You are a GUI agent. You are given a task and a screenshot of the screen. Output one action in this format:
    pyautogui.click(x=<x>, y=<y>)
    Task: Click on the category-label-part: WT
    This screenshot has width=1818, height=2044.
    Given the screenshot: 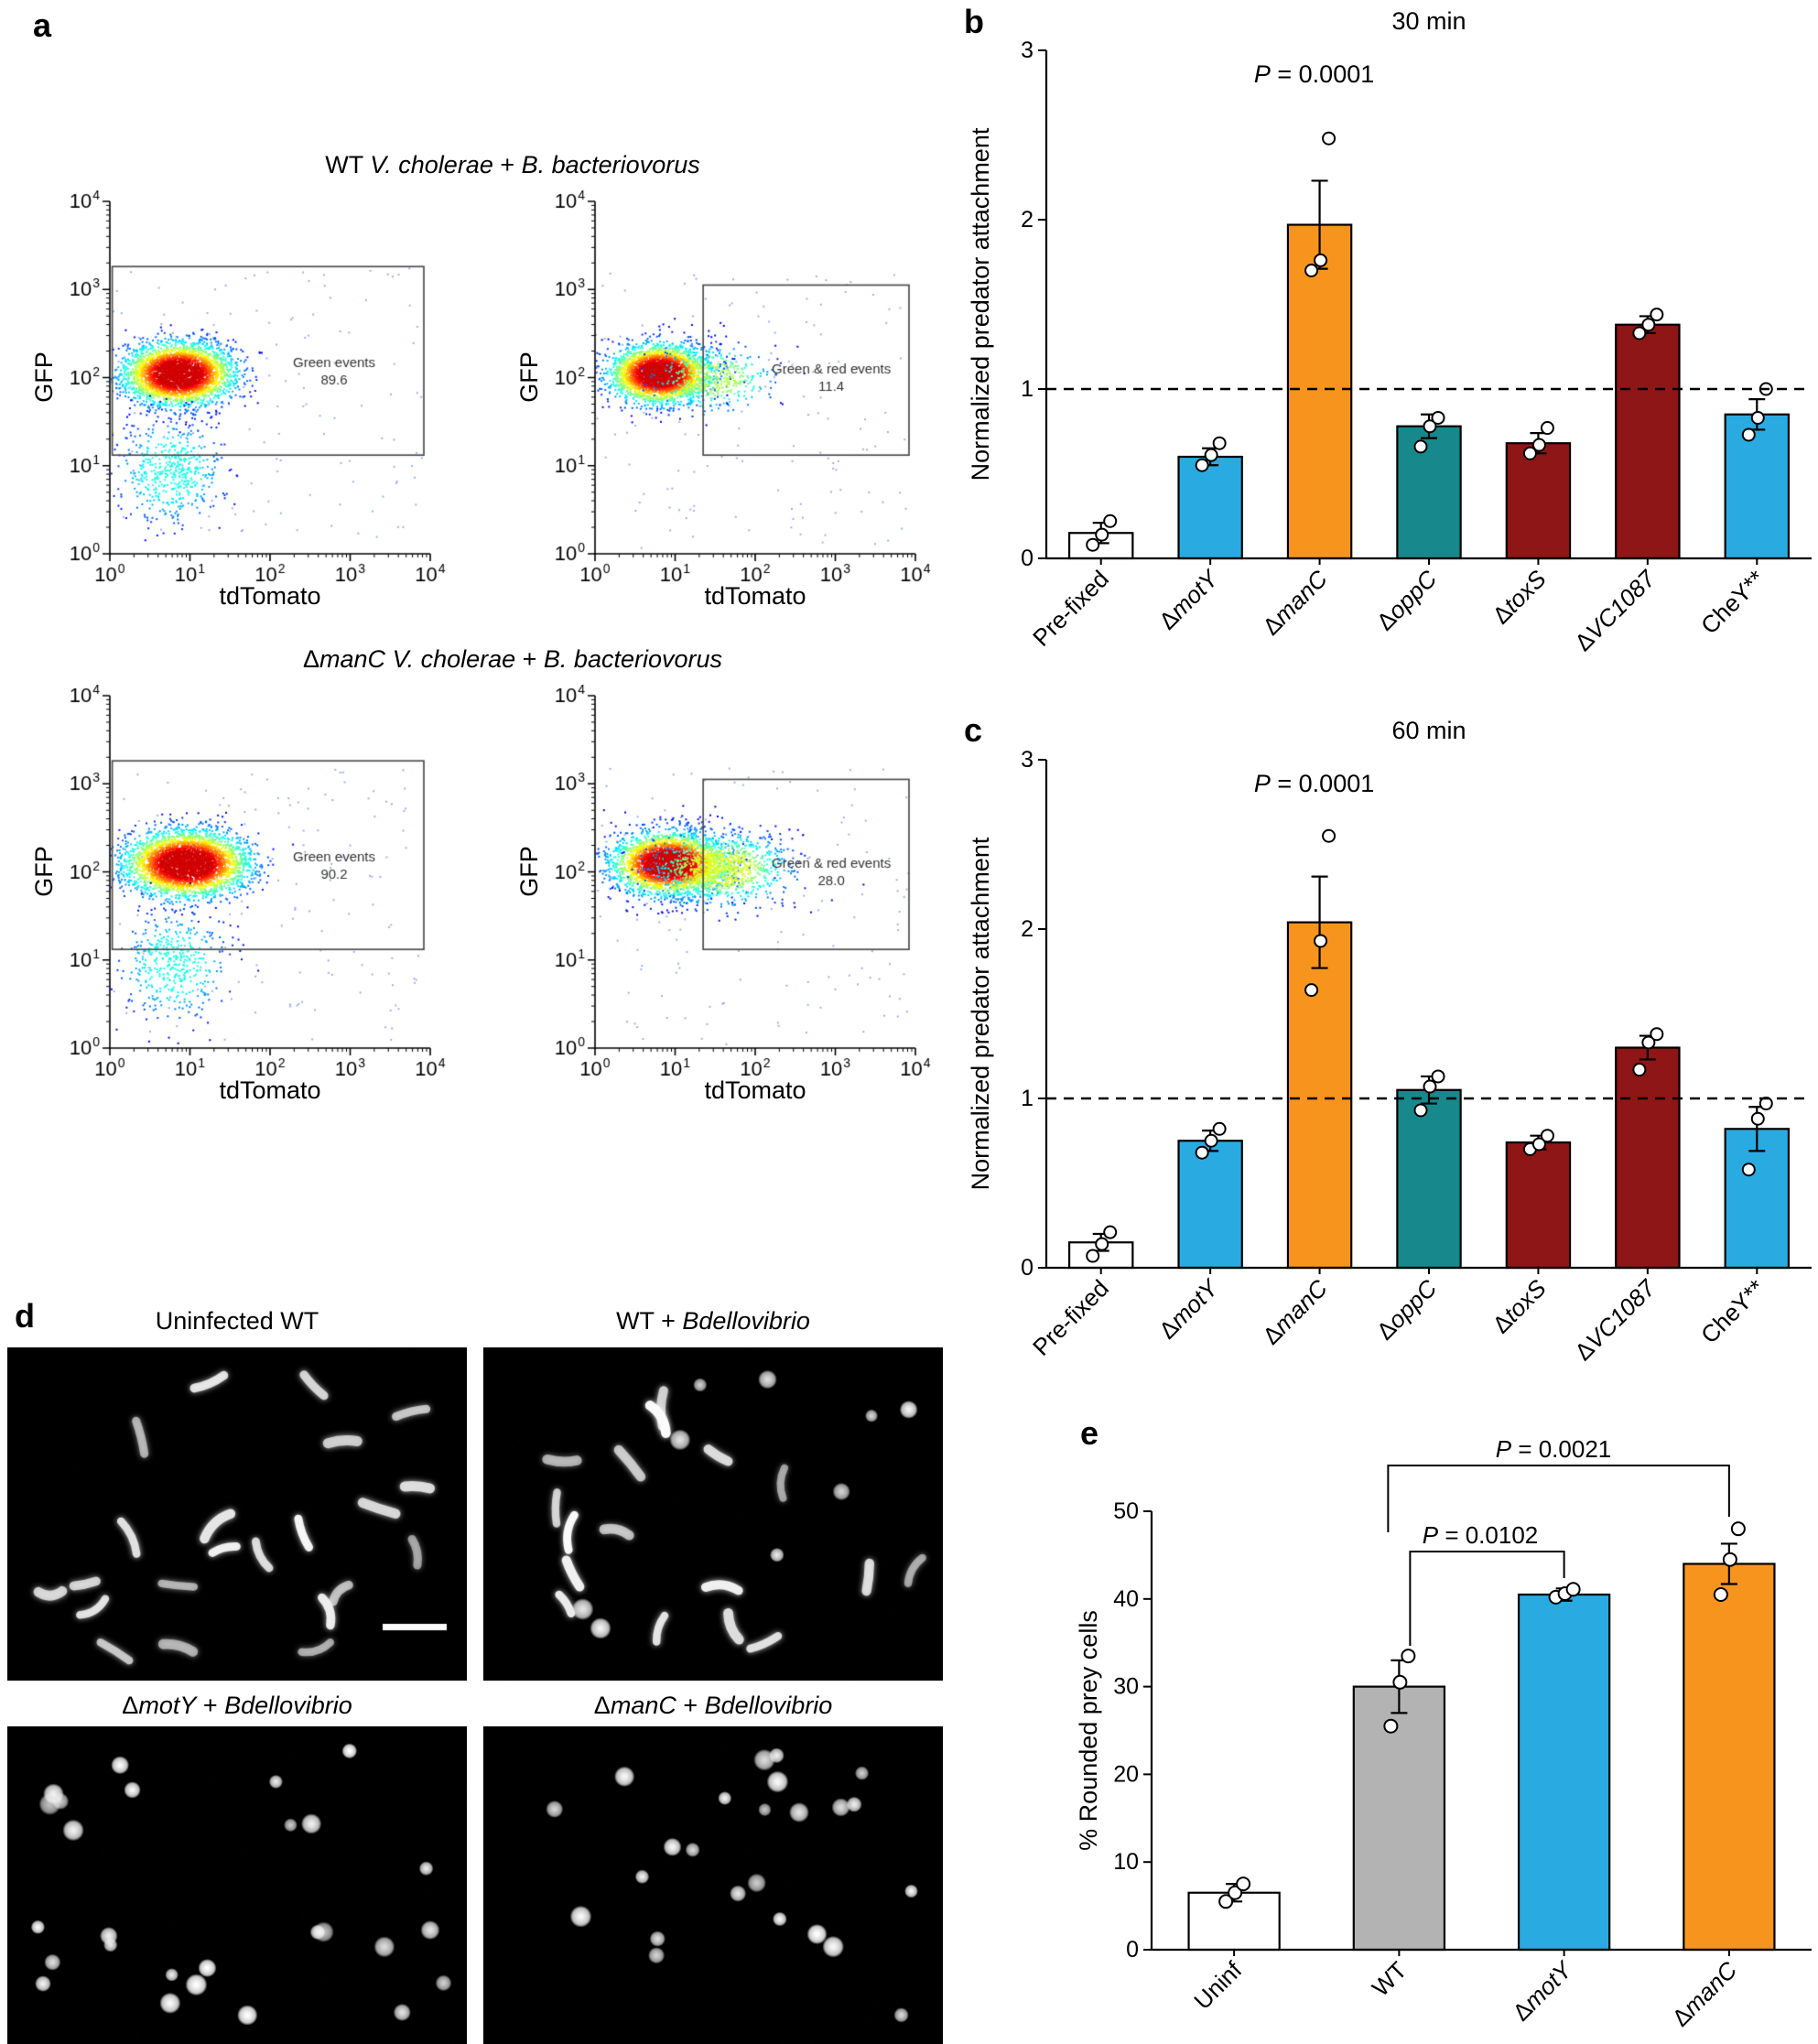 What is the action you would take?
    pyautogui.click(x=1389, y=1979)
    